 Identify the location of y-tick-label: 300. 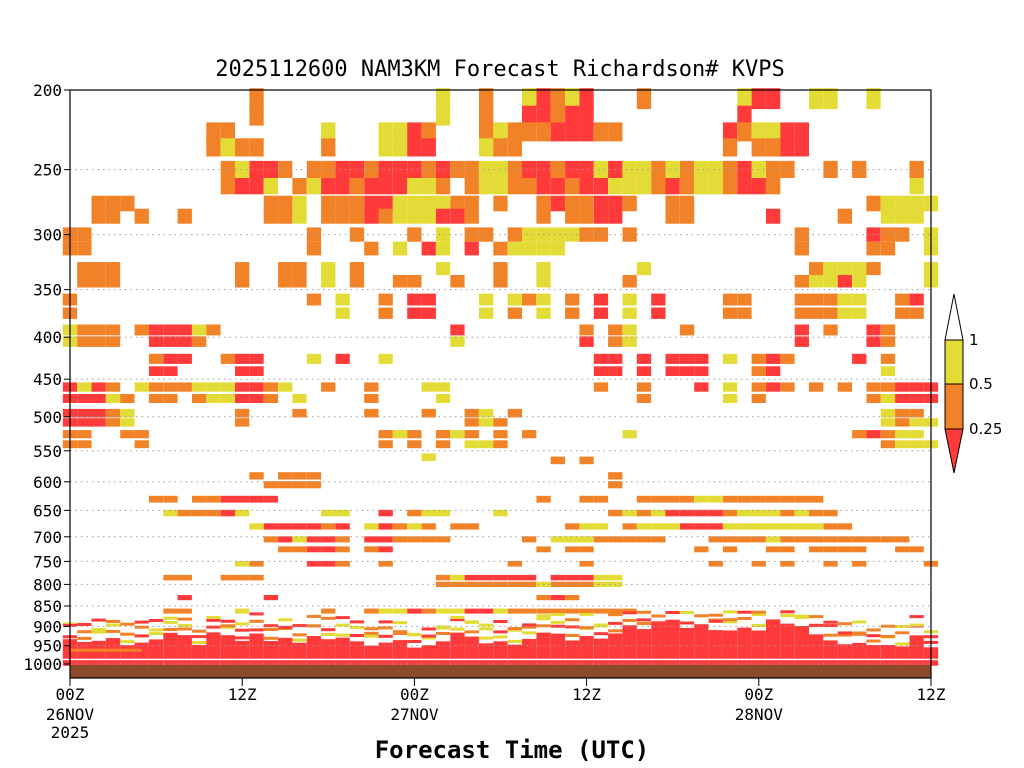
(47, 235).